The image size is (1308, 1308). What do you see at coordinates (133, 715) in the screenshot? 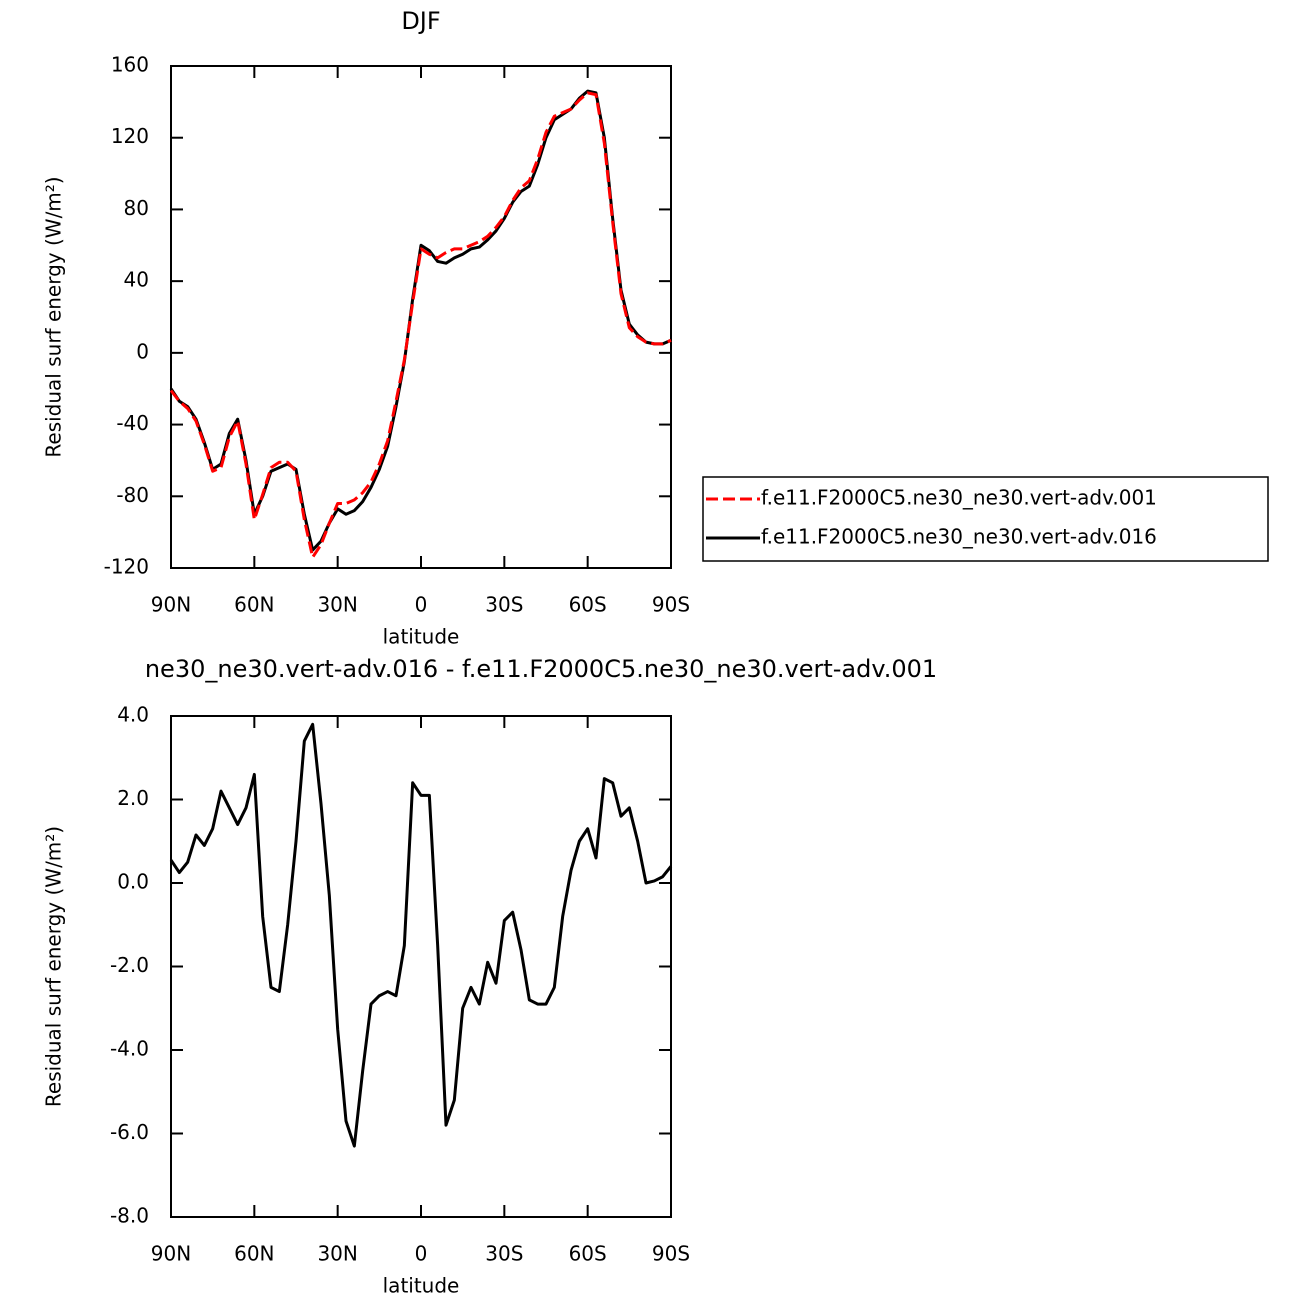
I see `y-tick-label: 4.0` at bounding box center [133, 715].